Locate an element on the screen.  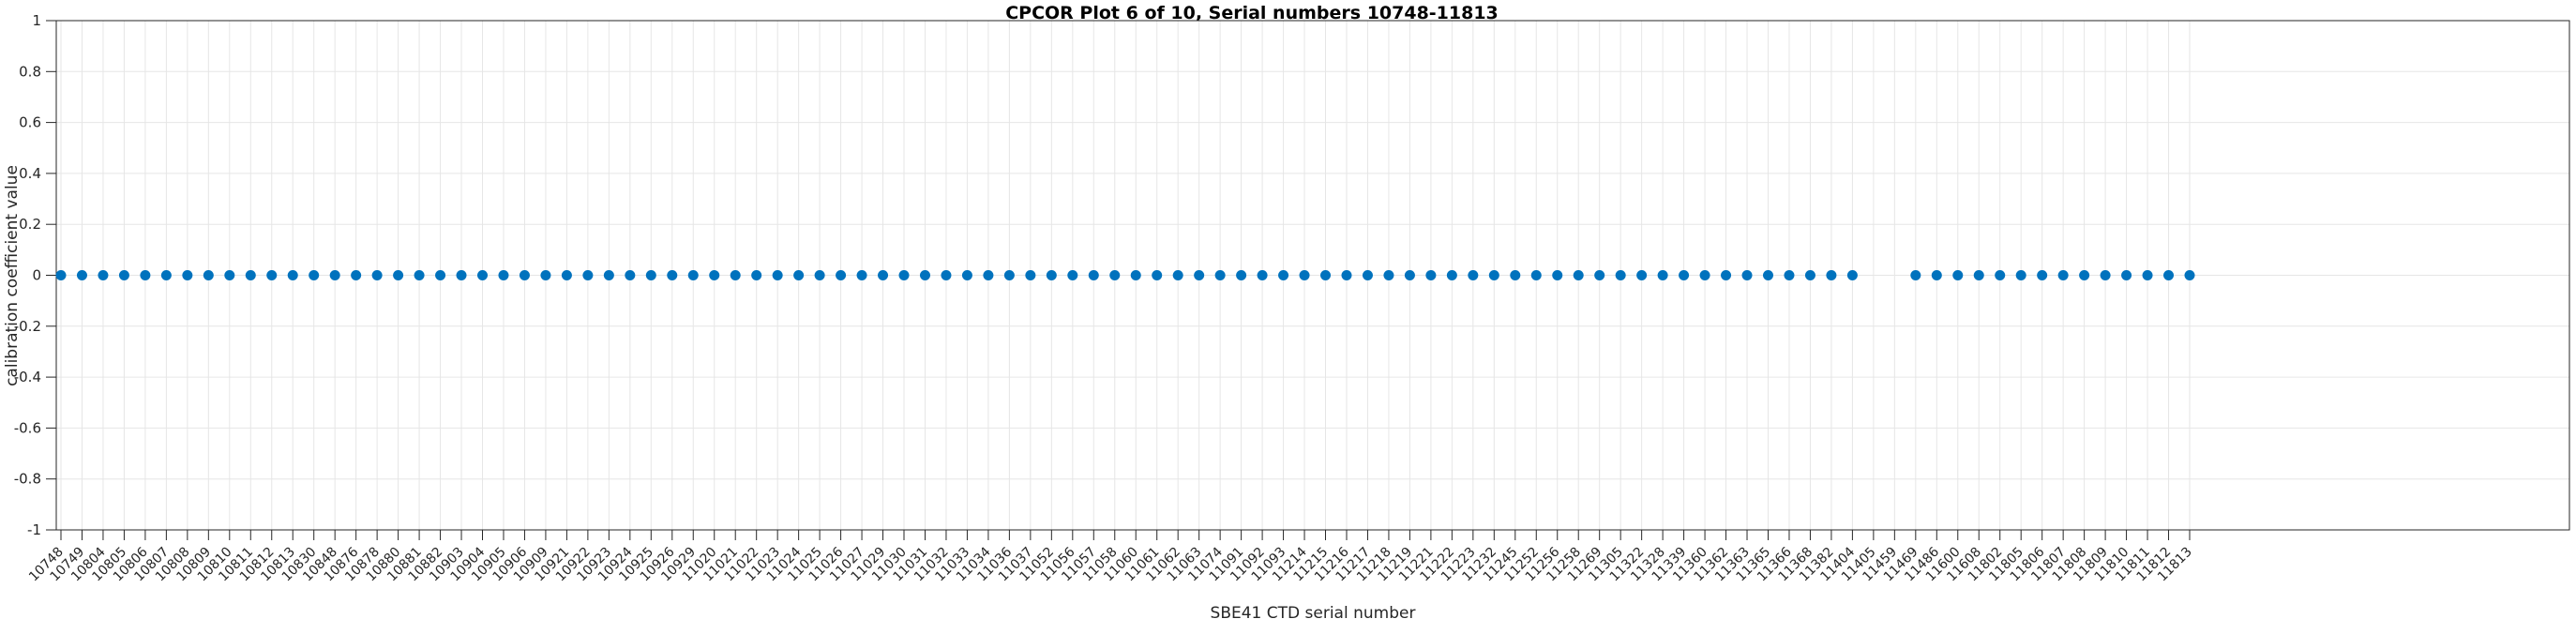
y-tick-label: -0.2 is located at coordinates (27, 326).